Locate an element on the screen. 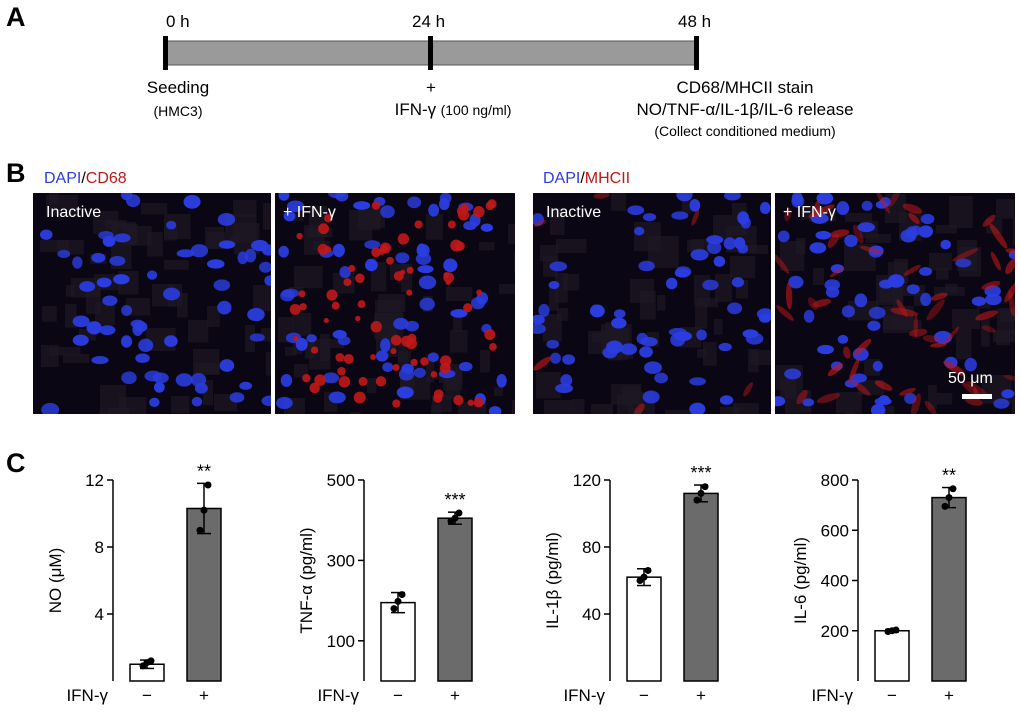 The image size is (1020, 714). x-axis-label: IFN-γ is located at coordinates (584, 695).